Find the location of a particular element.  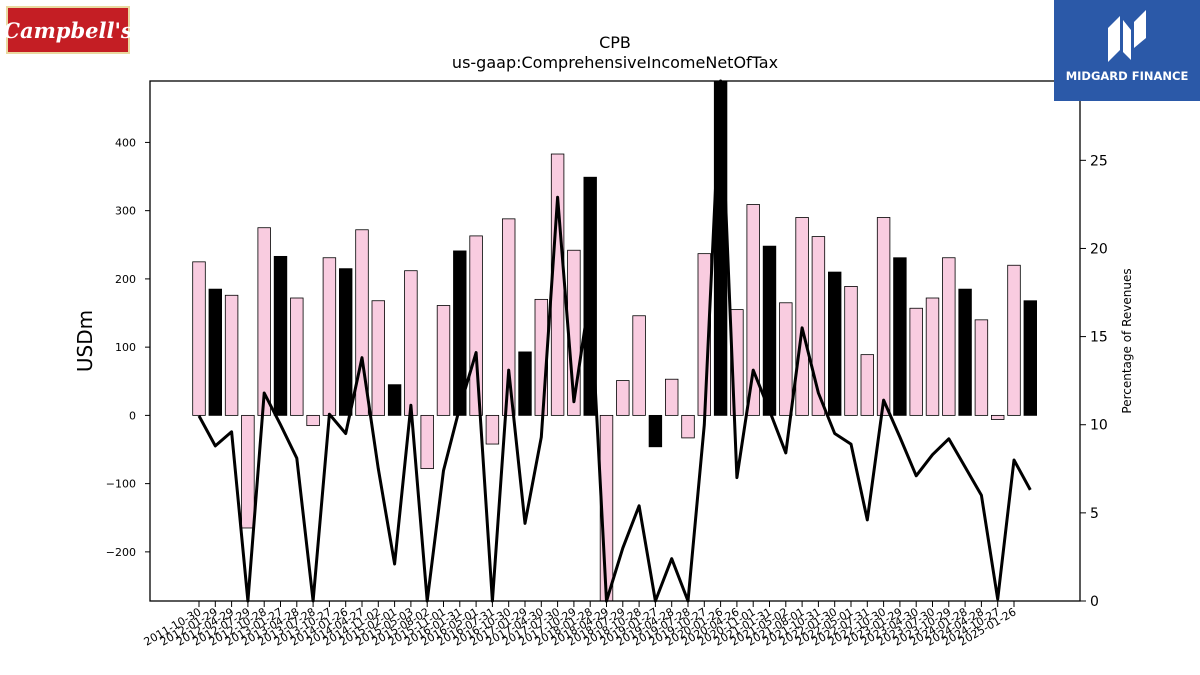

midgard-finance-logo: MIDGARD FINANCE is located at coordinates (1127, 50).